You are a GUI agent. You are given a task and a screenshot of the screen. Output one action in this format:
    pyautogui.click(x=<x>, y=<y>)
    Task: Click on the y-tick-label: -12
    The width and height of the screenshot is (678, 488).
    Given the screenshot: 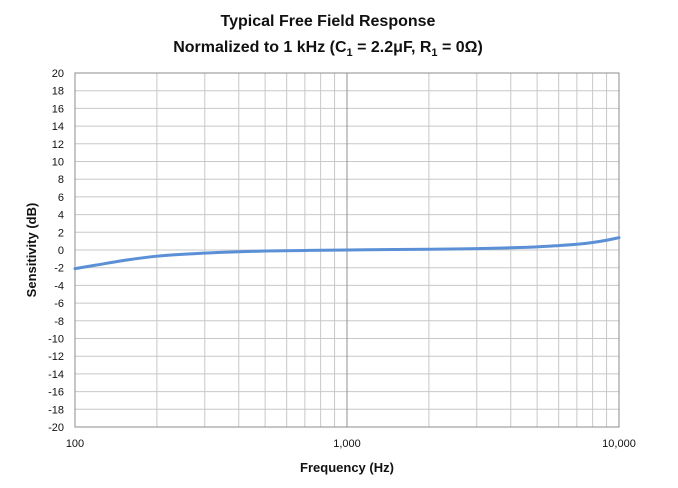 What is the action you would take?
    pyautogui.click(x=56, y=357)
    